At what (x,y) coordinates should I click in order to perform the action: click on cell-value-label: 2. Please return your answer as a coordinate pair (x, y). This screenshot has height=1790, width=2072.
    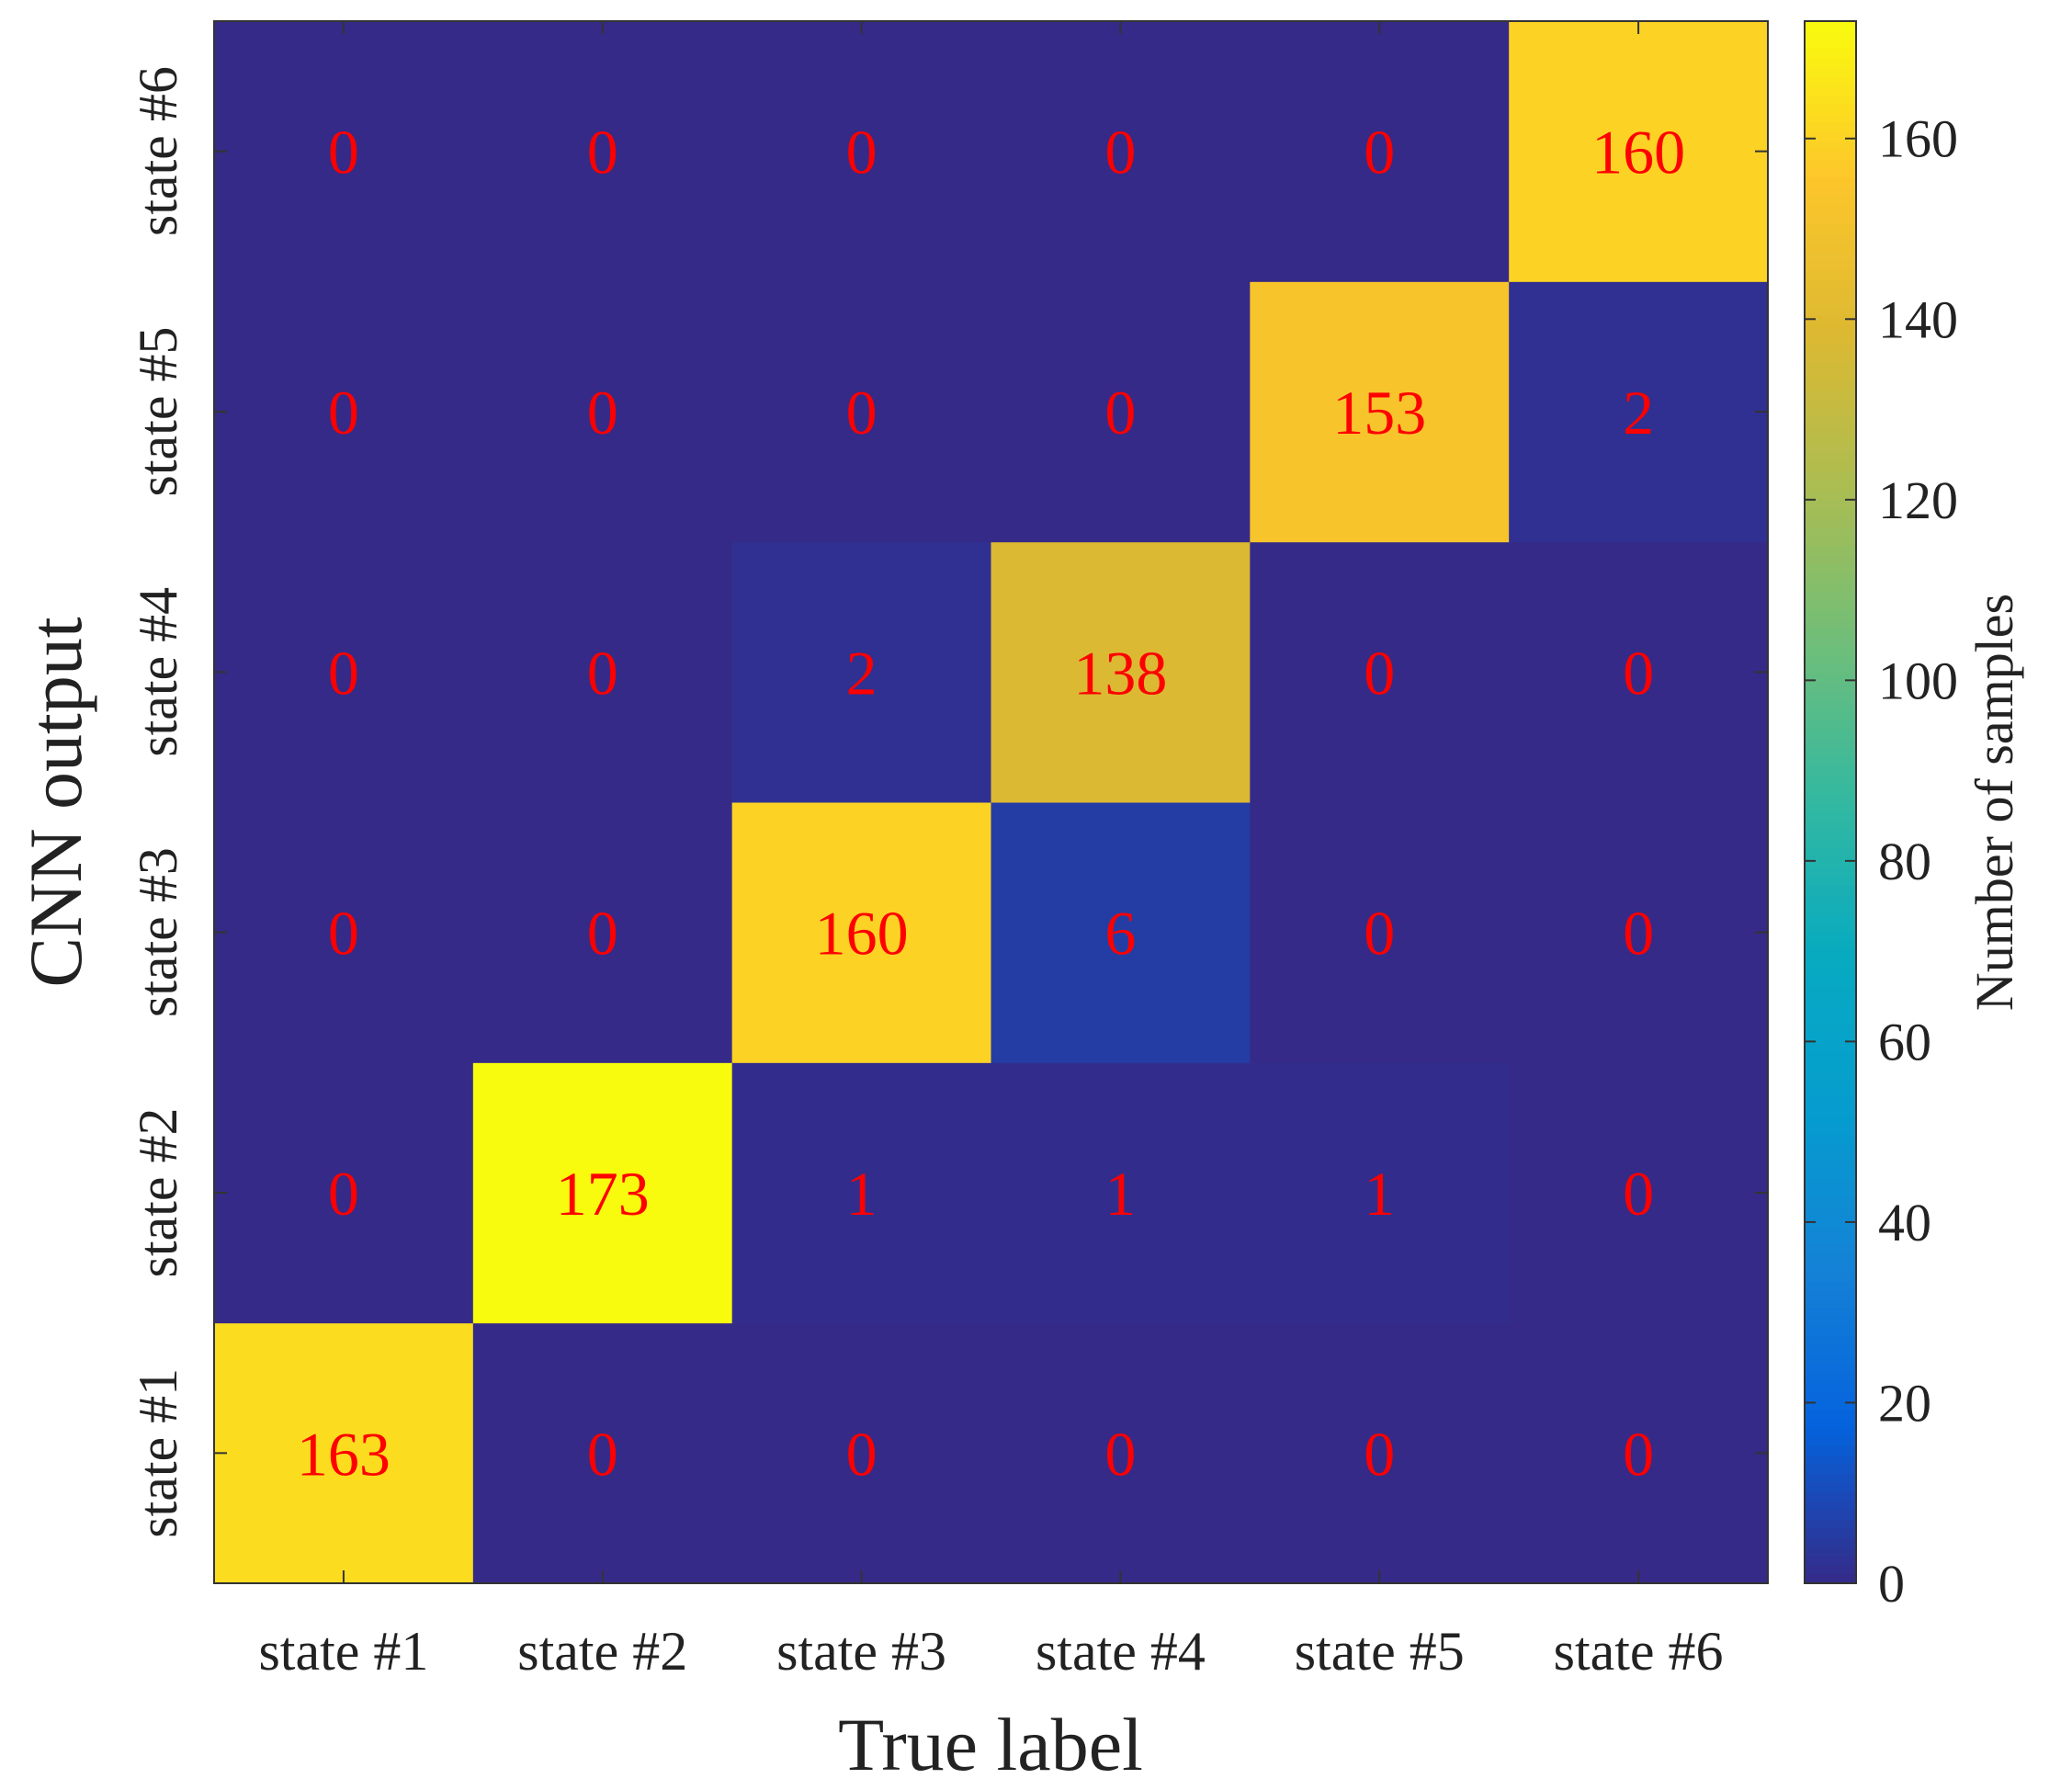
    Looking at the image, I should click on (861, 673).